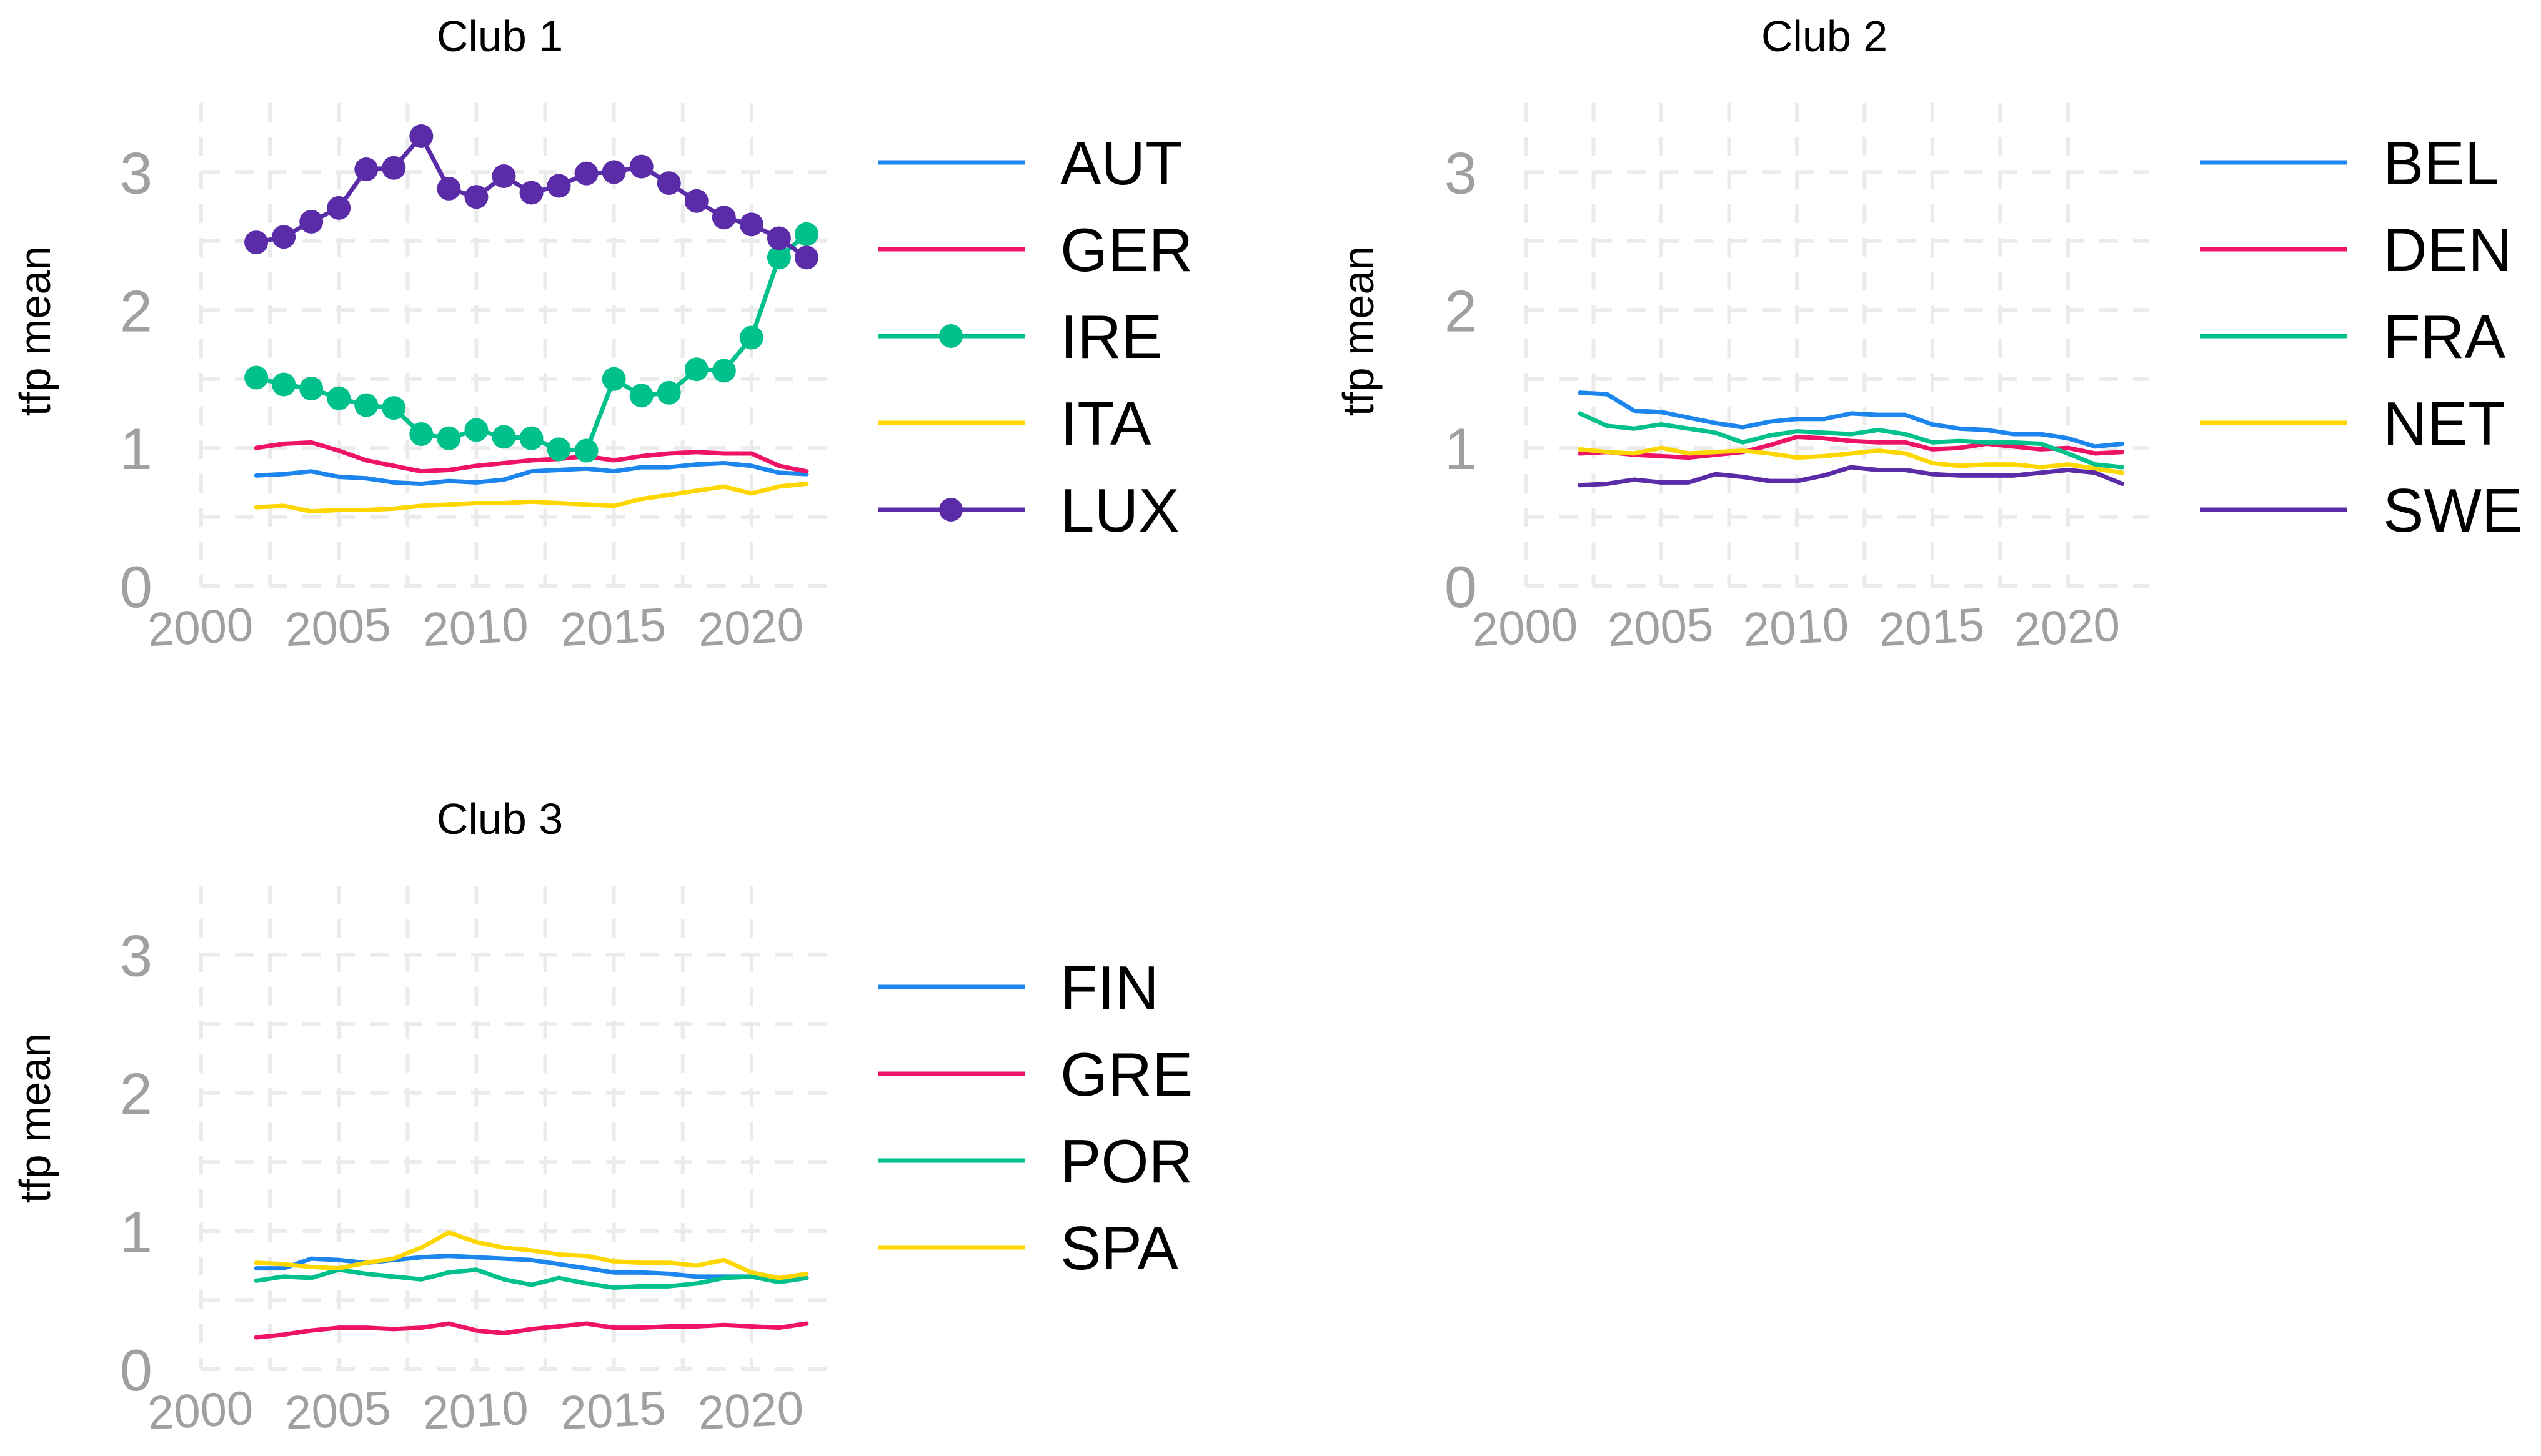  I want to click on legend-label: BEL, so click(2441, 163).